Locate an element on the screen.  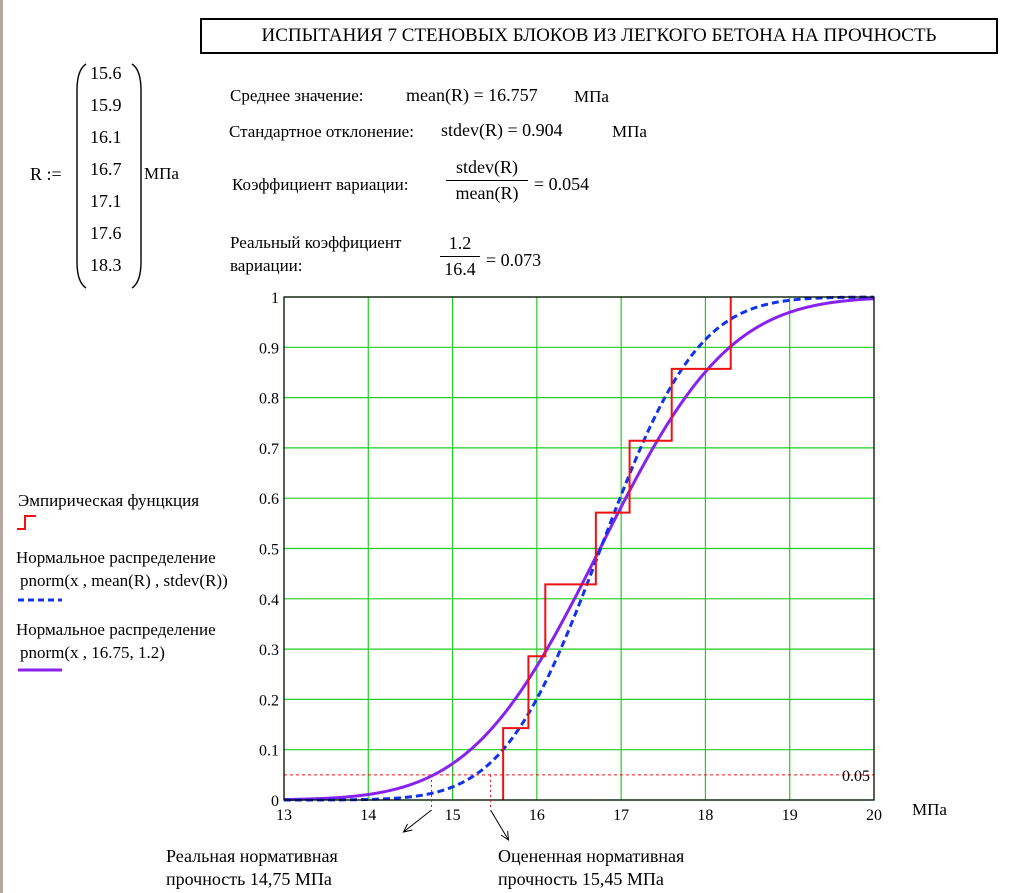
cv-denominator: mean(R) is located at coordinates (487, 193).